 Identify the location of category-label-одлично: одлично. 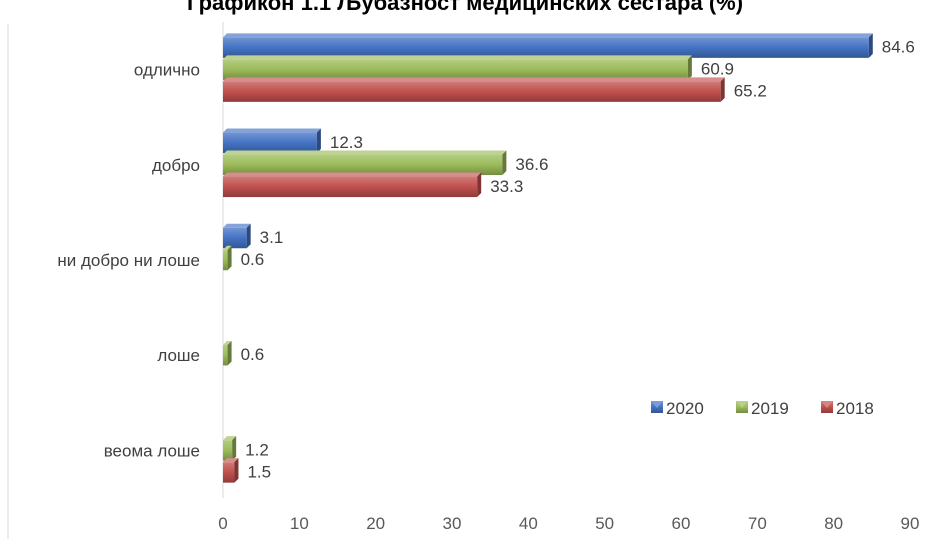
(167, 70).